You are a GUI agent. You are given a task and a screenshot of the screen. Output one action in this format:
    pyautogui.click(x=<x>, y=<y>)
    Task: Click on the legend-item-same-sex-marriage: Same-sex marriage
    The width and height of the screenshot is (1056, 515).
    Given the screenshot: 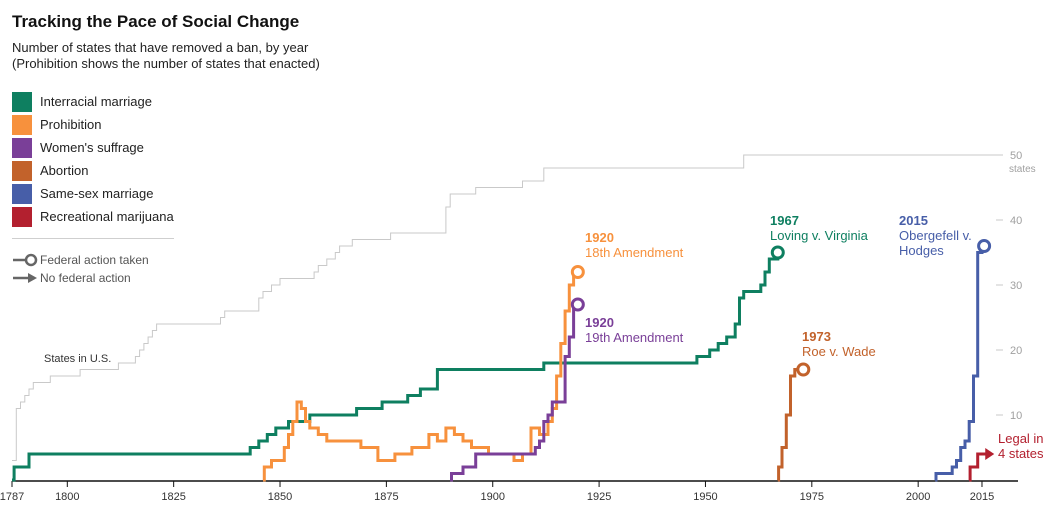 What is the action you would take?
    pyautogui.click(x=93, y=193)
    